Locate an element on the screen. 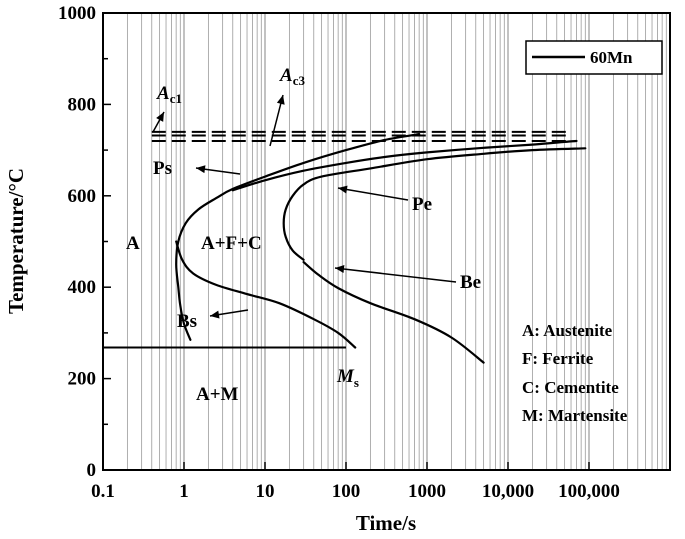 The height and width of the screenshot is (539, 685). label-ac3: Ac3 is located at coordinates (292, 76).